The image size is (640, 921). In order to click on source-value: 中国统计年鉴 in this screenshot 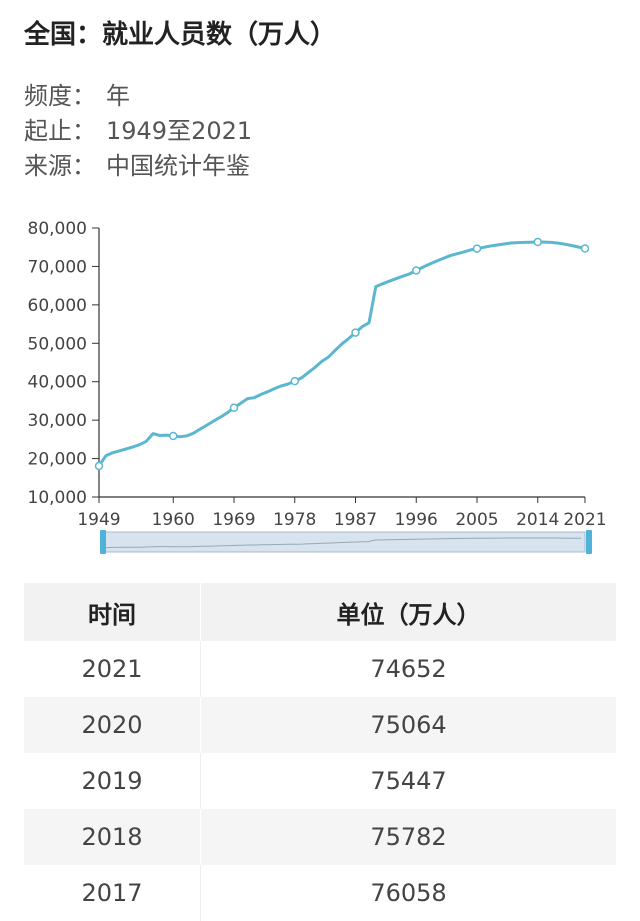, I will do `click(178, 166)`.